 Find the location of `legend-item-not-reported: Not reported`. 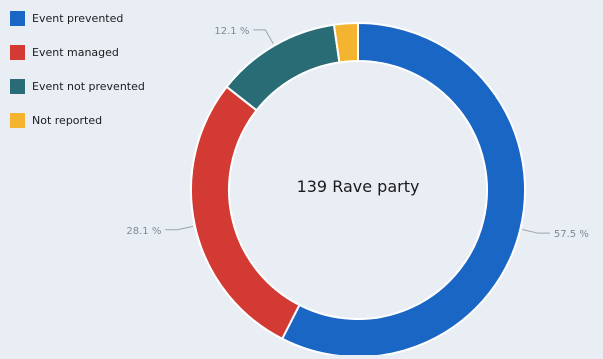

legend-item-not-reported: Not reported is located at coordinates (77, 120).